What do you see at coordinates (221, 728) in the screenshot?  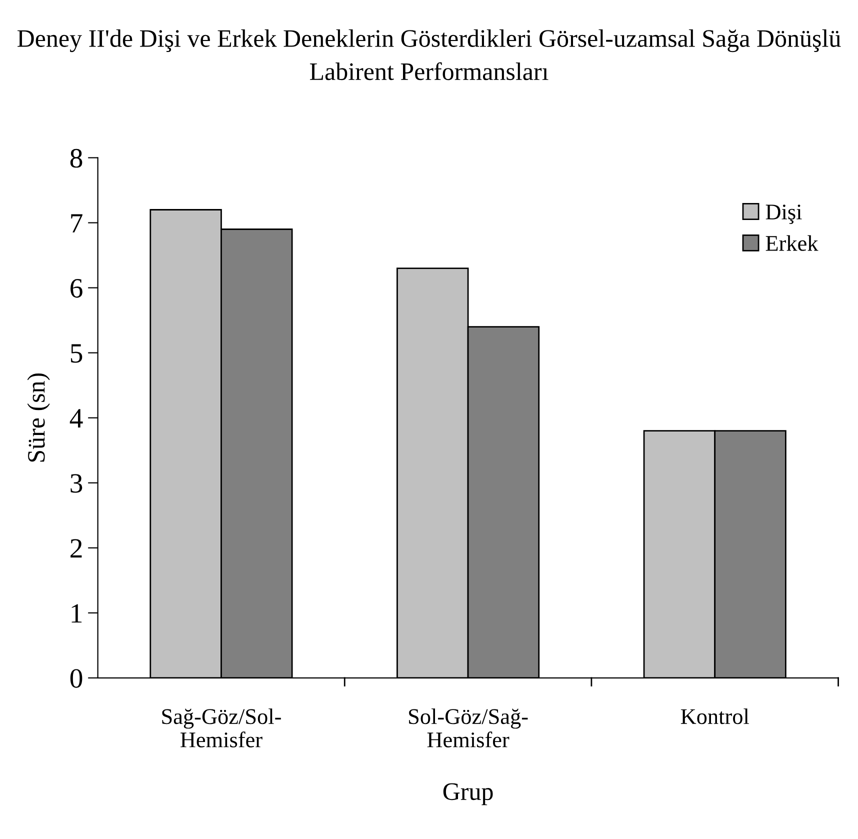 I see `x-tick-label: Sağ-Göz/Sol-Hemisfer` at bounding box center [221, 728].